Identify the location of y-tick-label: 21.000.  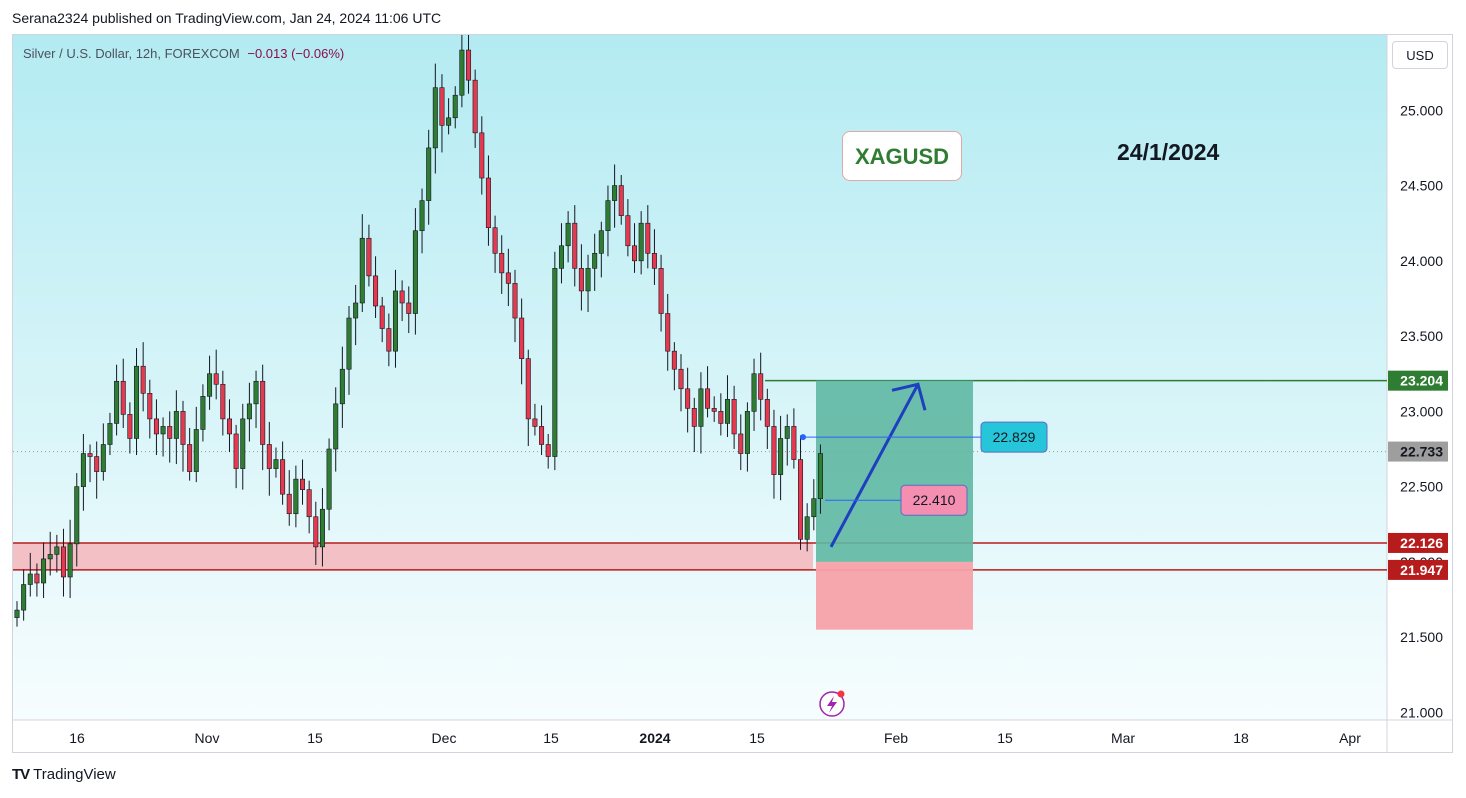
(1421, 712).